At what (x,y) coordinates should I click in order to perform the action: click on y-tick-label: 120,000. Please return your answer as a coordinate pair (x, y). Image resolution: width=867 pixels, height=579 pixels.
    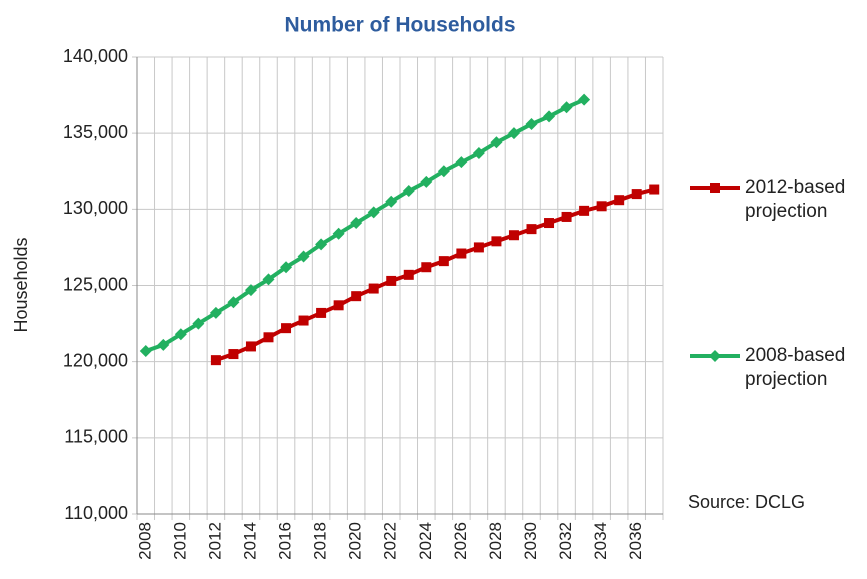
    Looking at the image, I should click on (95, 360).